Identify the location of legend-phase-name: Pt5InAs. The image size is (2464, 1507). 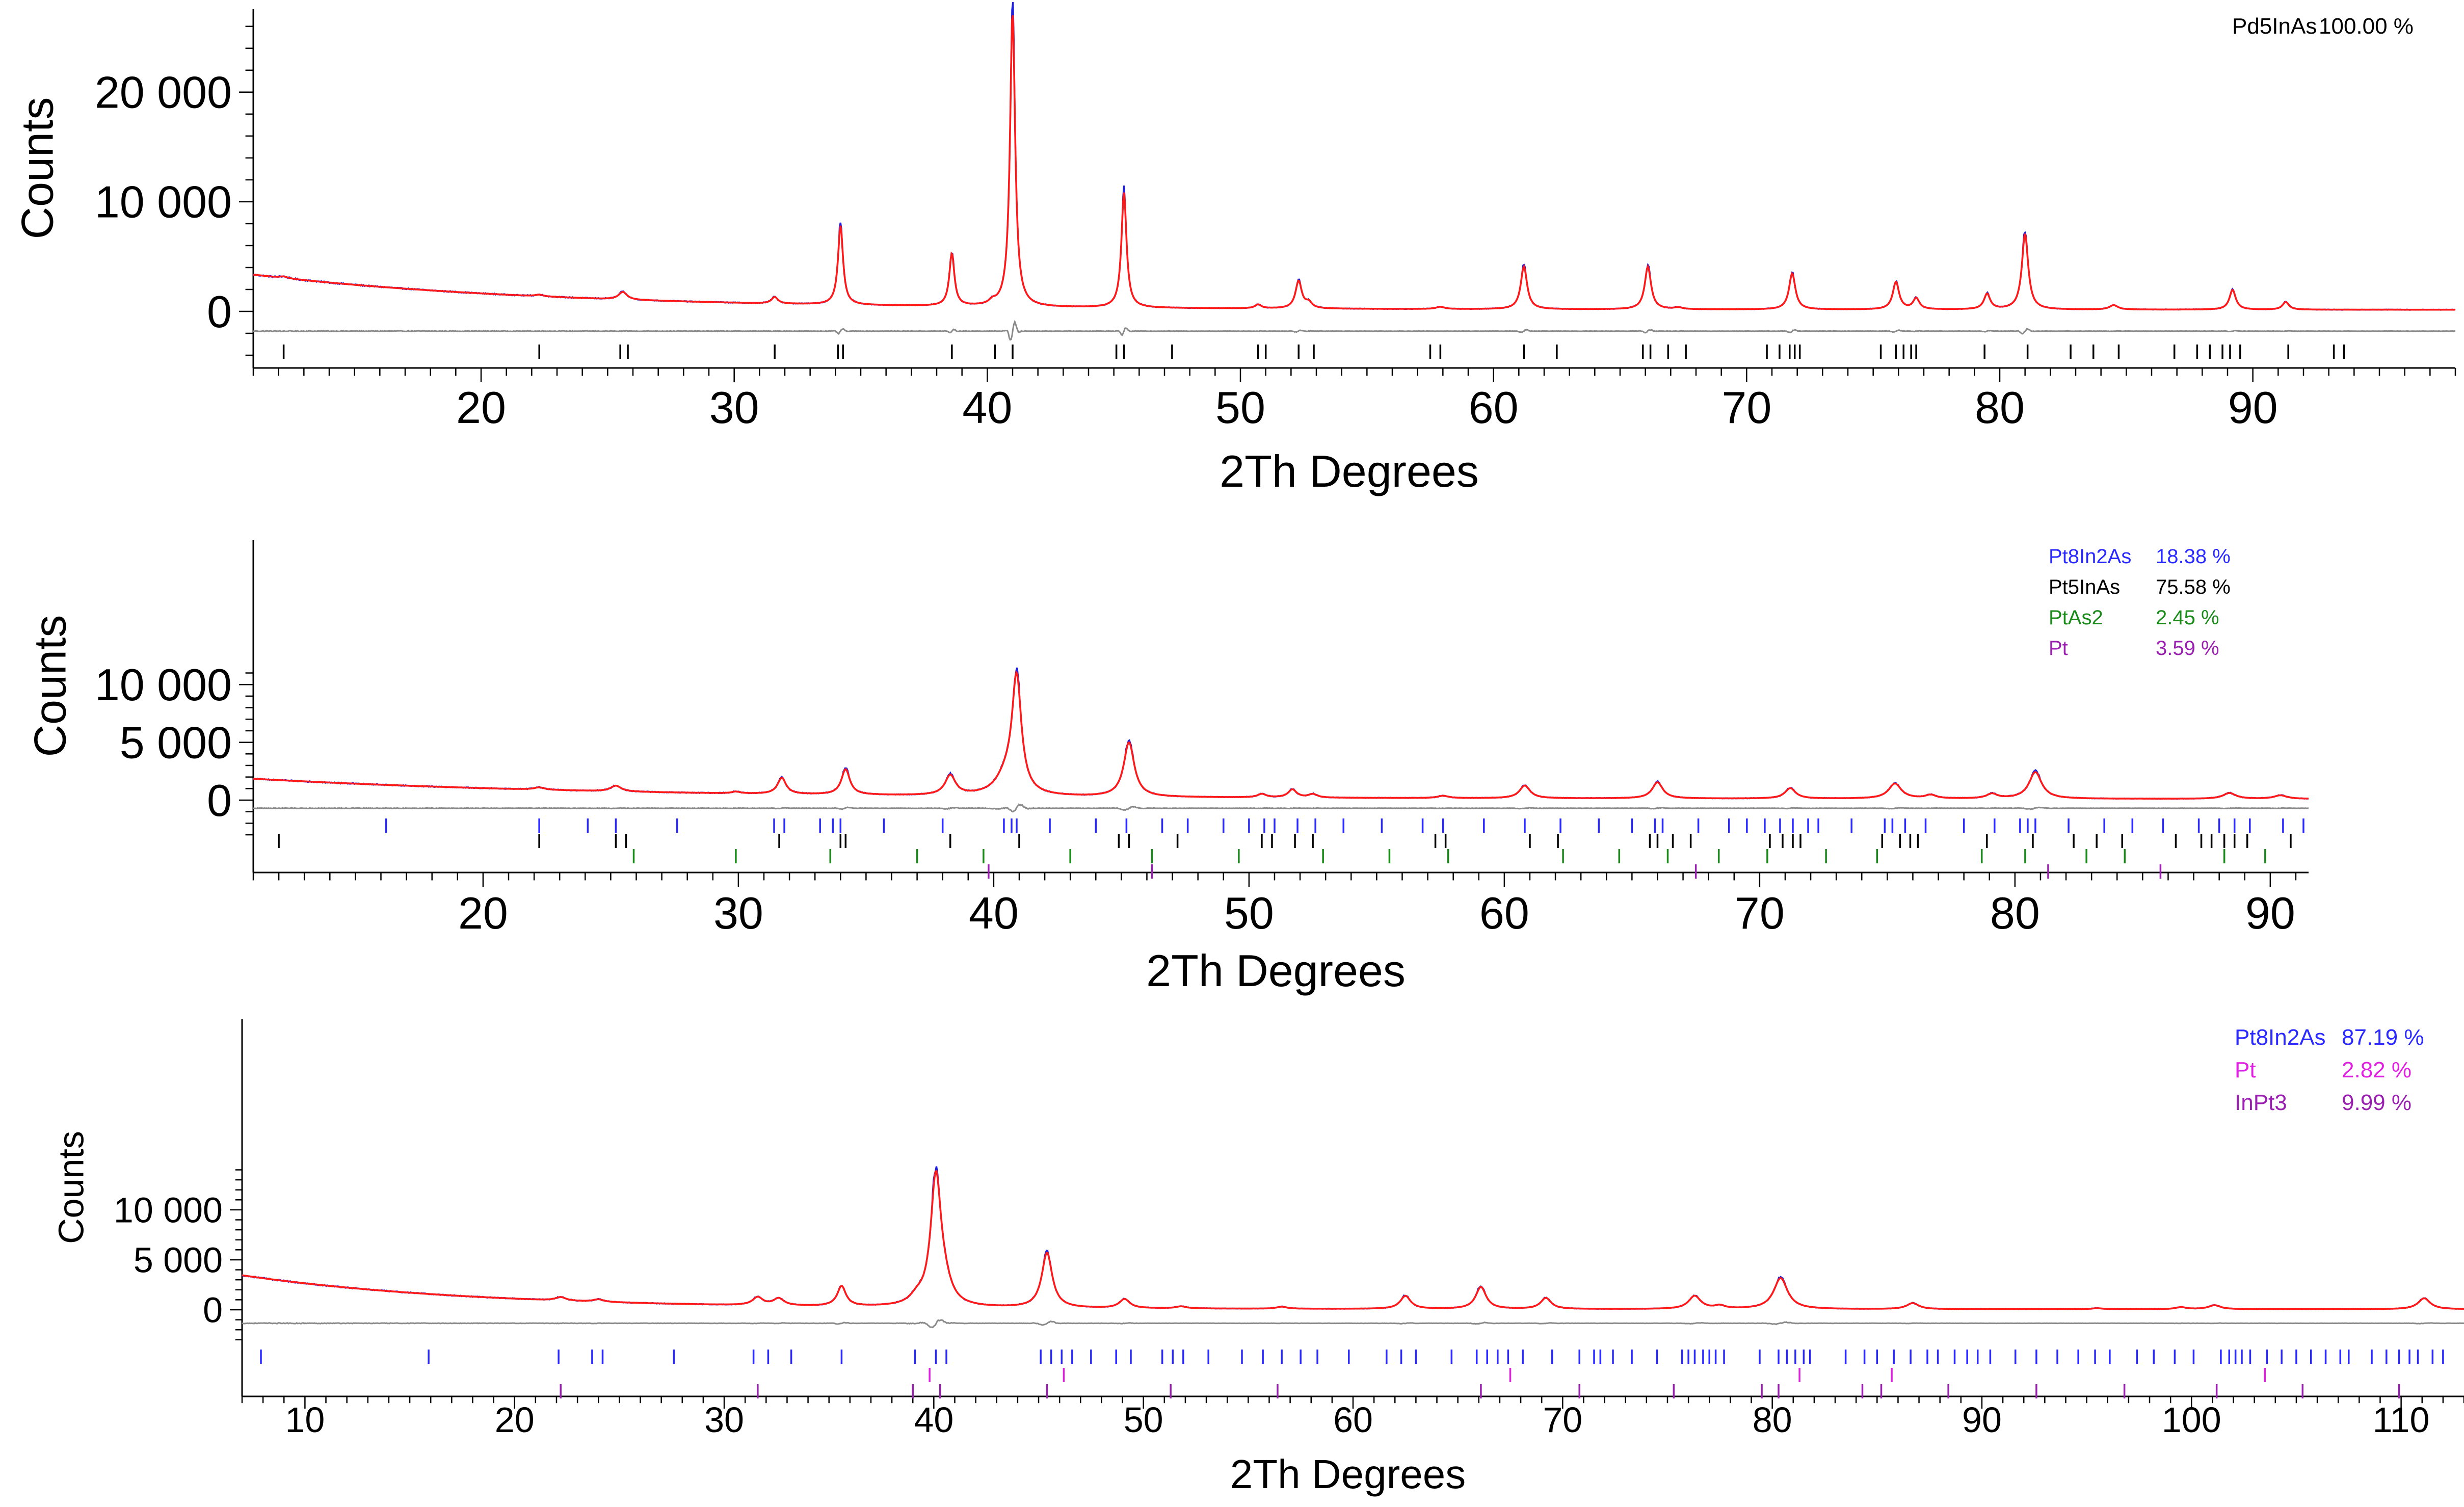
(2084, 587).